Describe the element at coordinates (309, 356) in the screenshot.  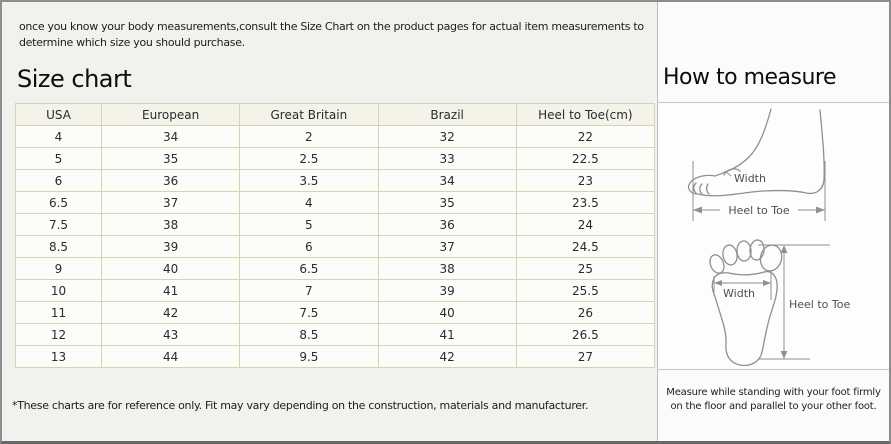
I see `table-cell: 9.5` at that location.